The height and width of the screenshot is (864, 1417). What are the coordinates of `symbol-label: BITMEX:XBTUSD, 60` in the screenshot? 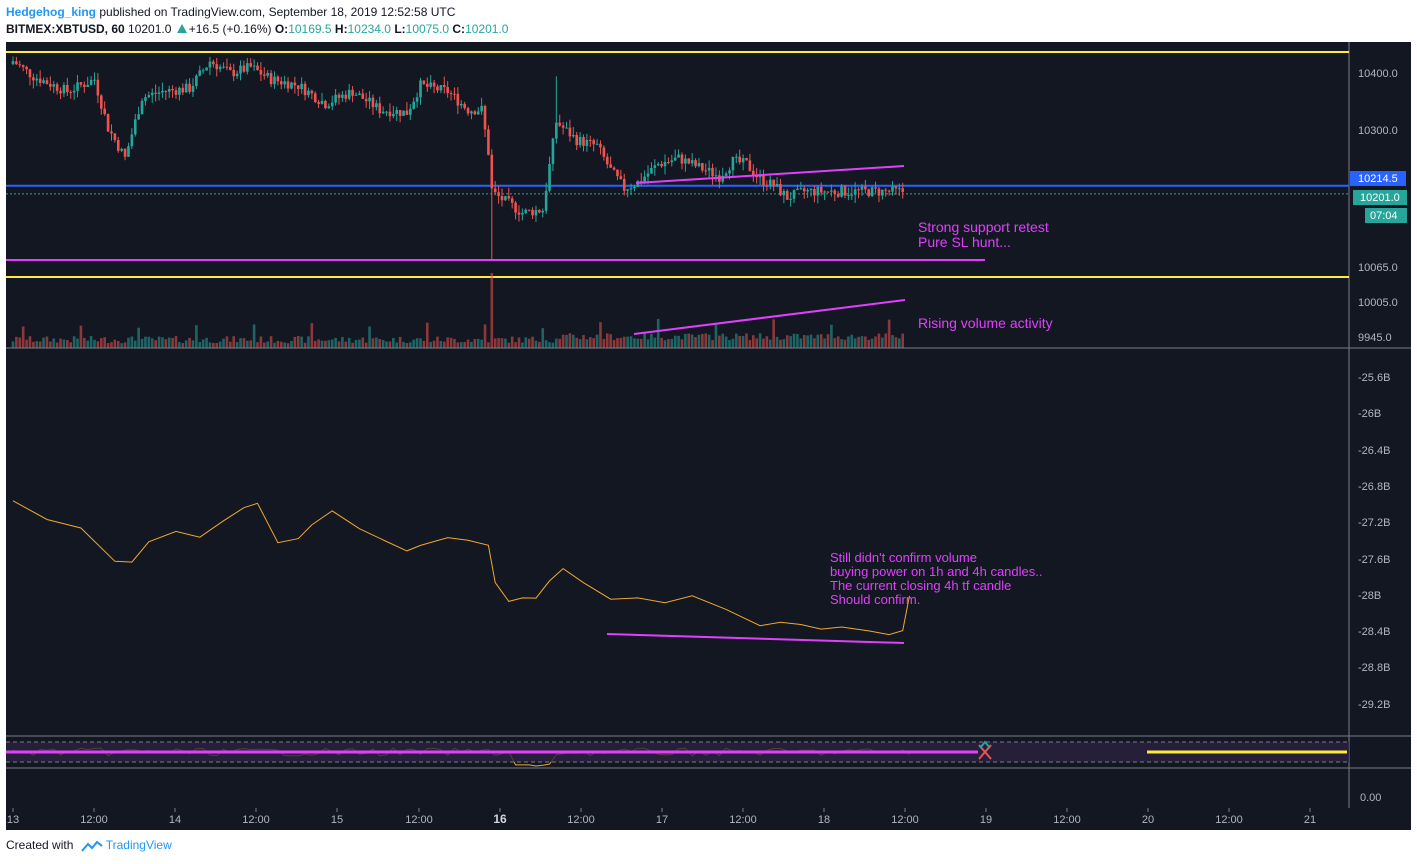 It's located at (65, 29).